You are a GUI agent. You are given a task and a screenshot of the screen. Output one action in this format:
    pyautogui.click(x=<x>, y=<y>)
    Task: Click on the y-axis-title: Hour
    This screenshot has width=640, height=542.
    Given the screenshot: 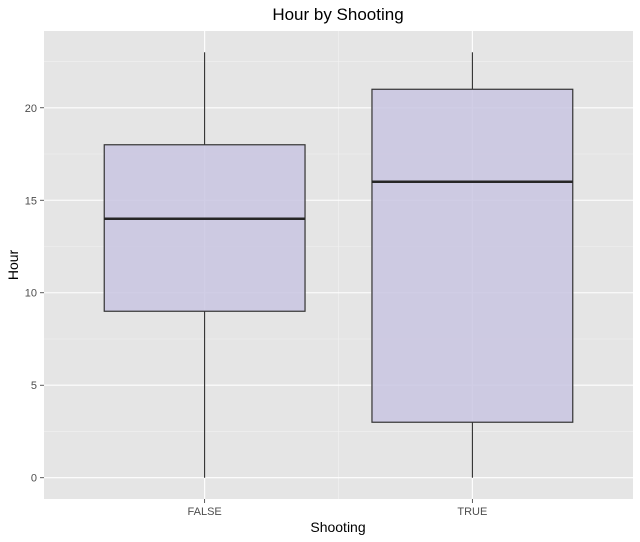 What is the action you would take?
    pyautogui.click(x=13, y=264)
    